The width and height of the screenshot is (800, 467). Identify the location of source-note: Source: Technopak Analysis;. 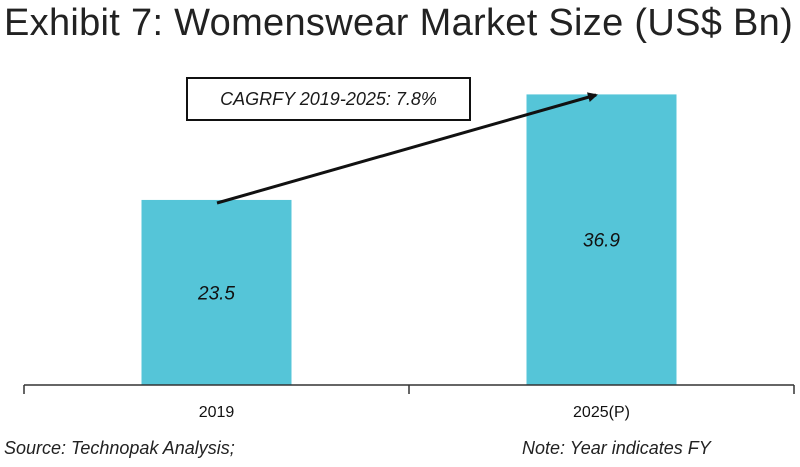
(119, 448).